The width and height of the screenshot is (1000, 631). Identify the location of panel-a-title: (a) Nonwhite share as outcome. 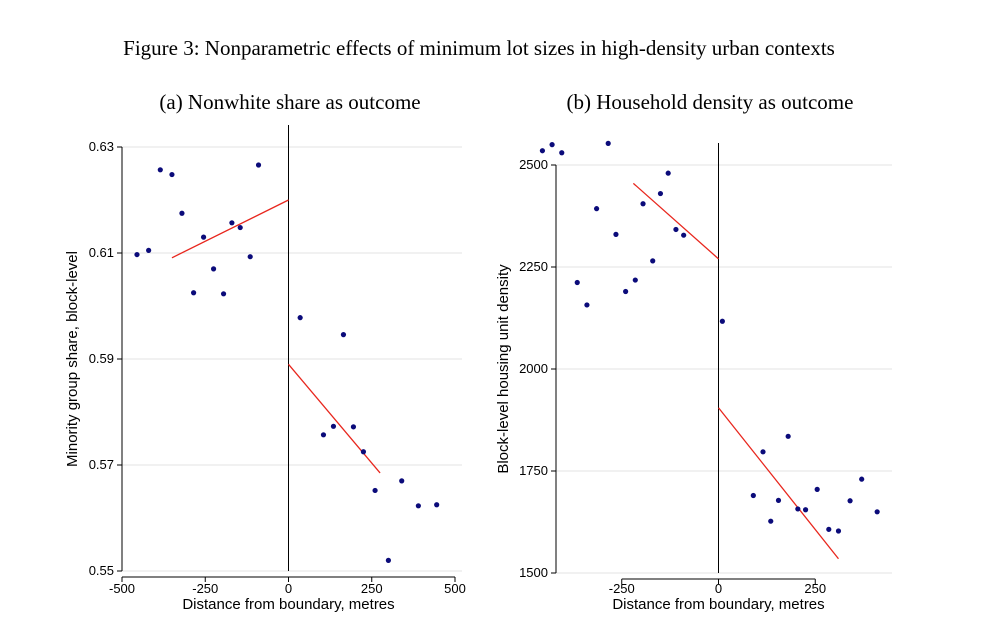
(290, 102).